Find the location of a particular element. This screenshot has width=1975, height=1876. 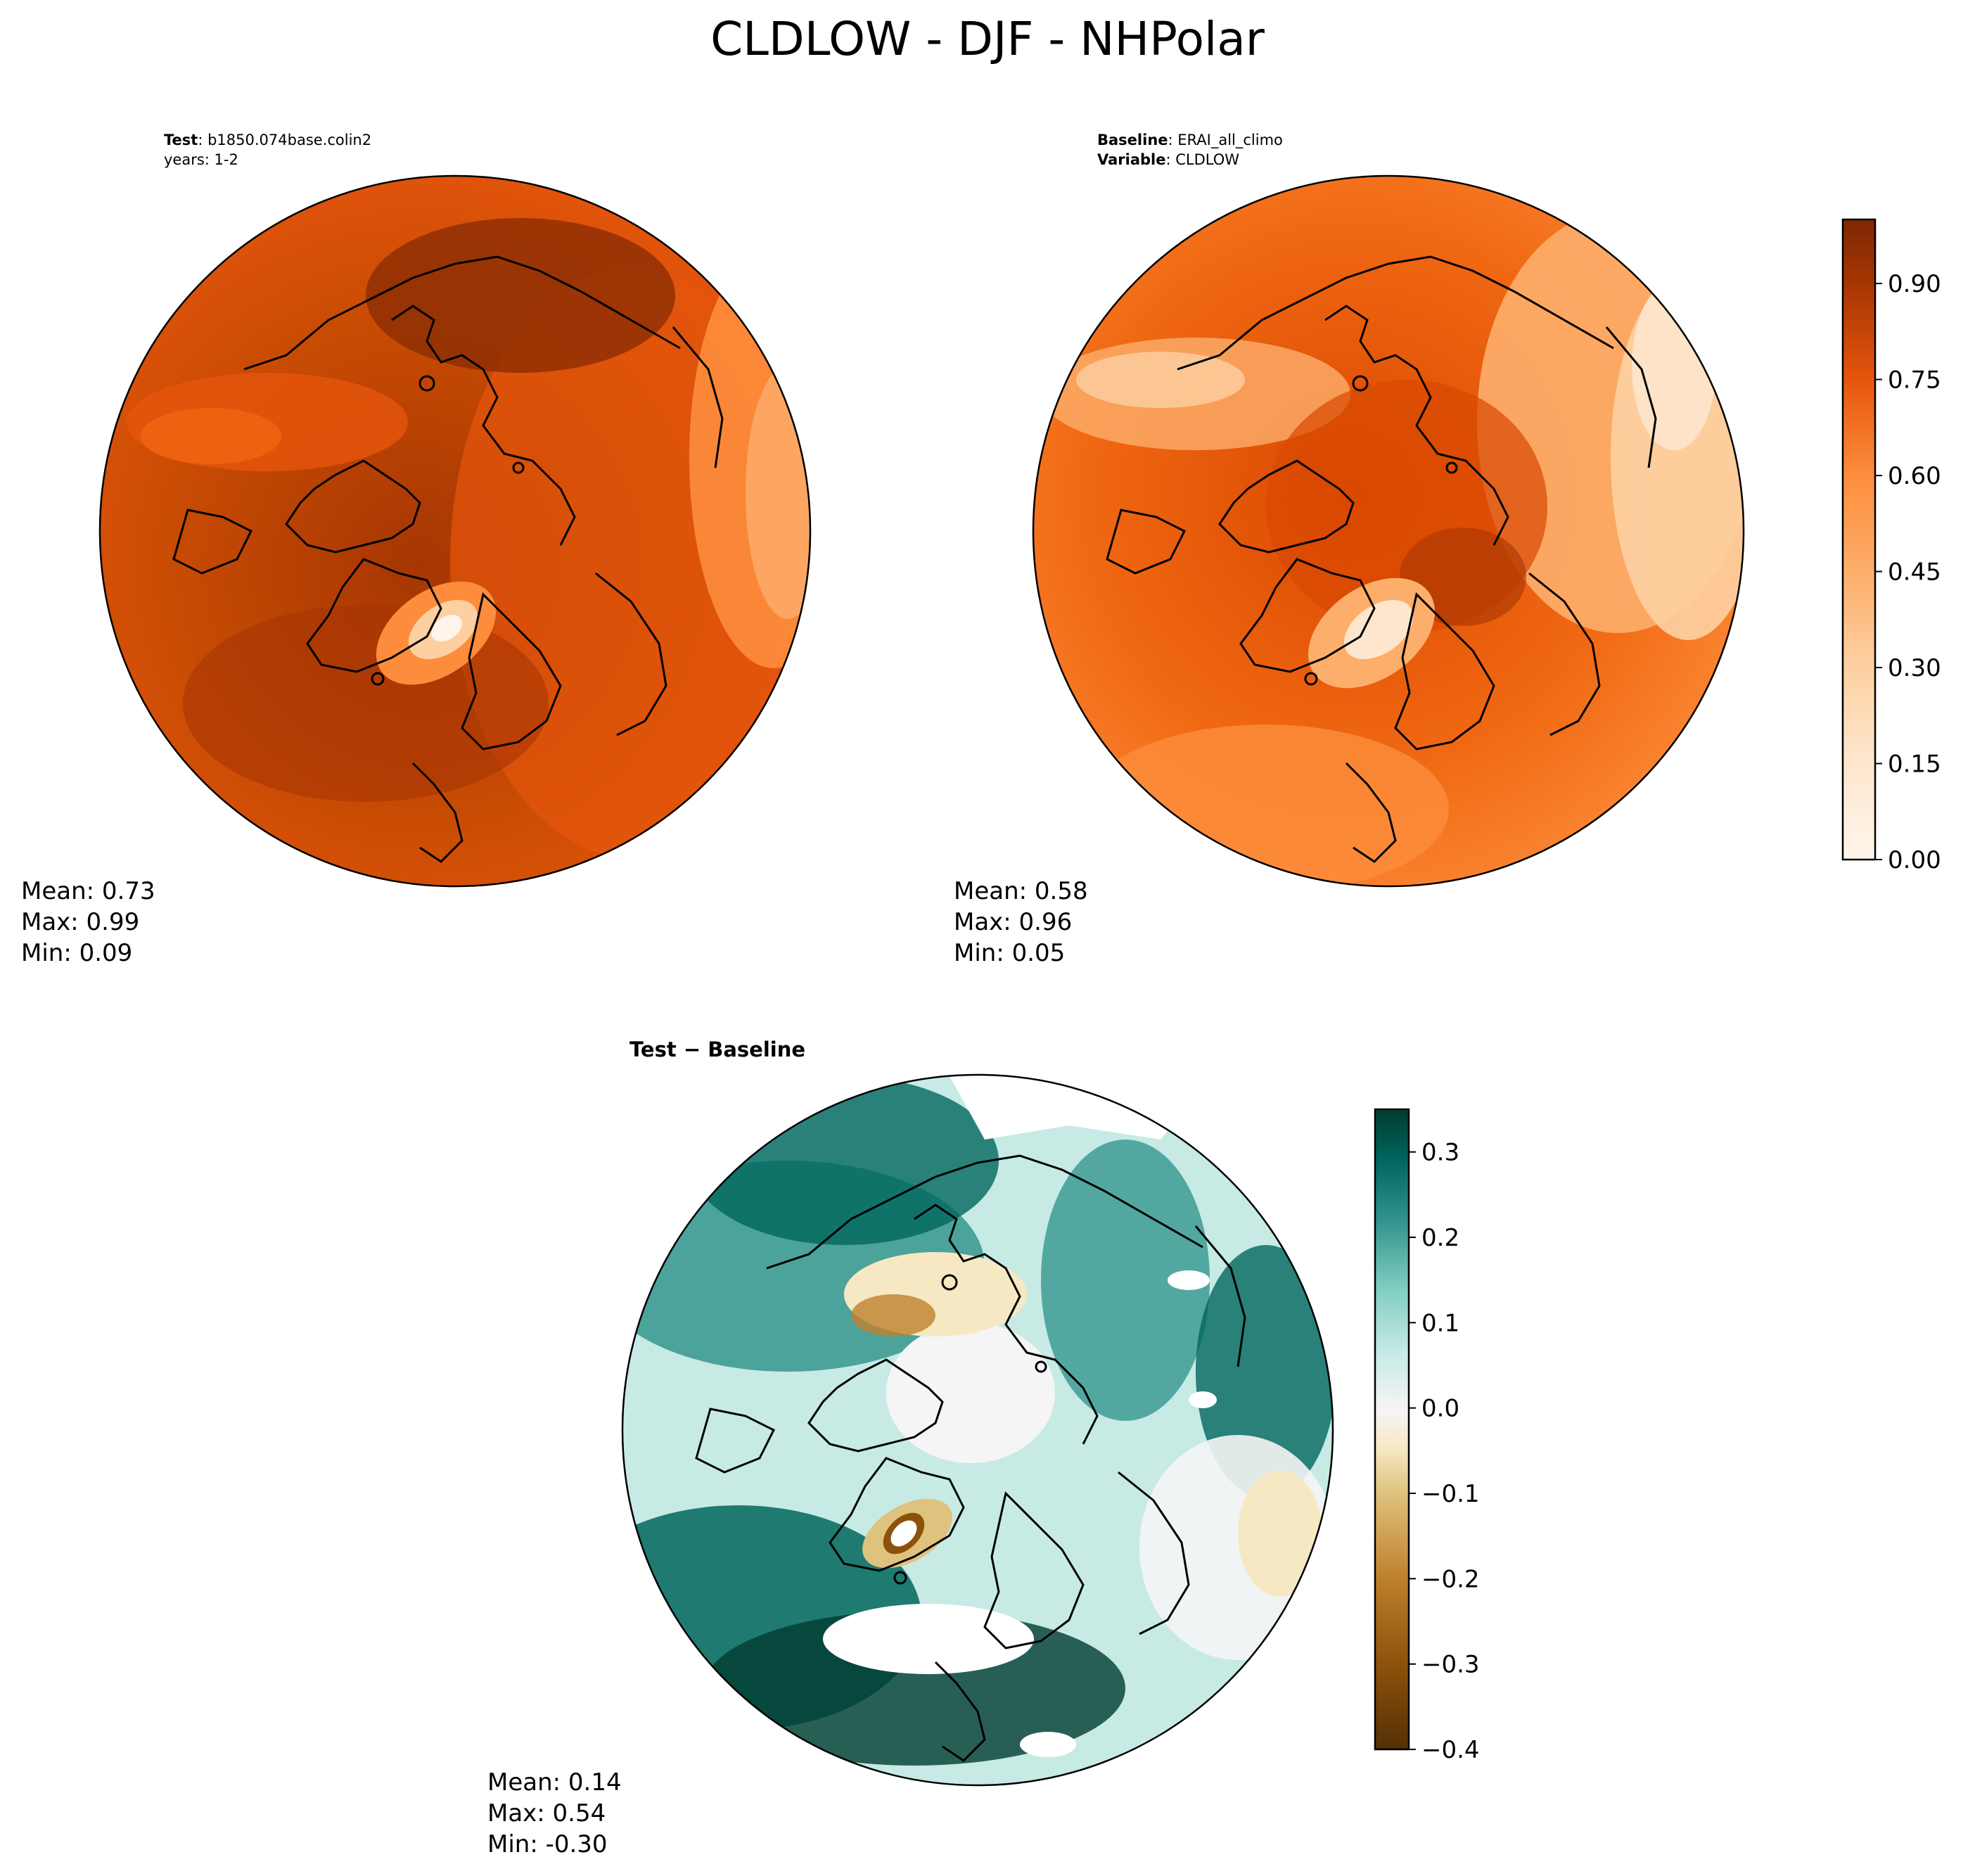

baseline-mean: Mean: 0.58 is located at coordinates (1021, 891).